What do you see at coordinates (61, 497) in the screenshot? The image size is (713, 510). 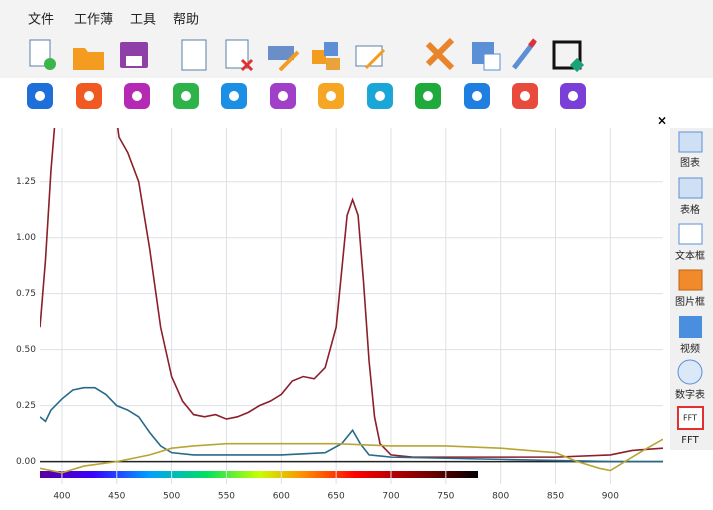 I see `x-tick-label: 400` at bounding box center [61, 497].